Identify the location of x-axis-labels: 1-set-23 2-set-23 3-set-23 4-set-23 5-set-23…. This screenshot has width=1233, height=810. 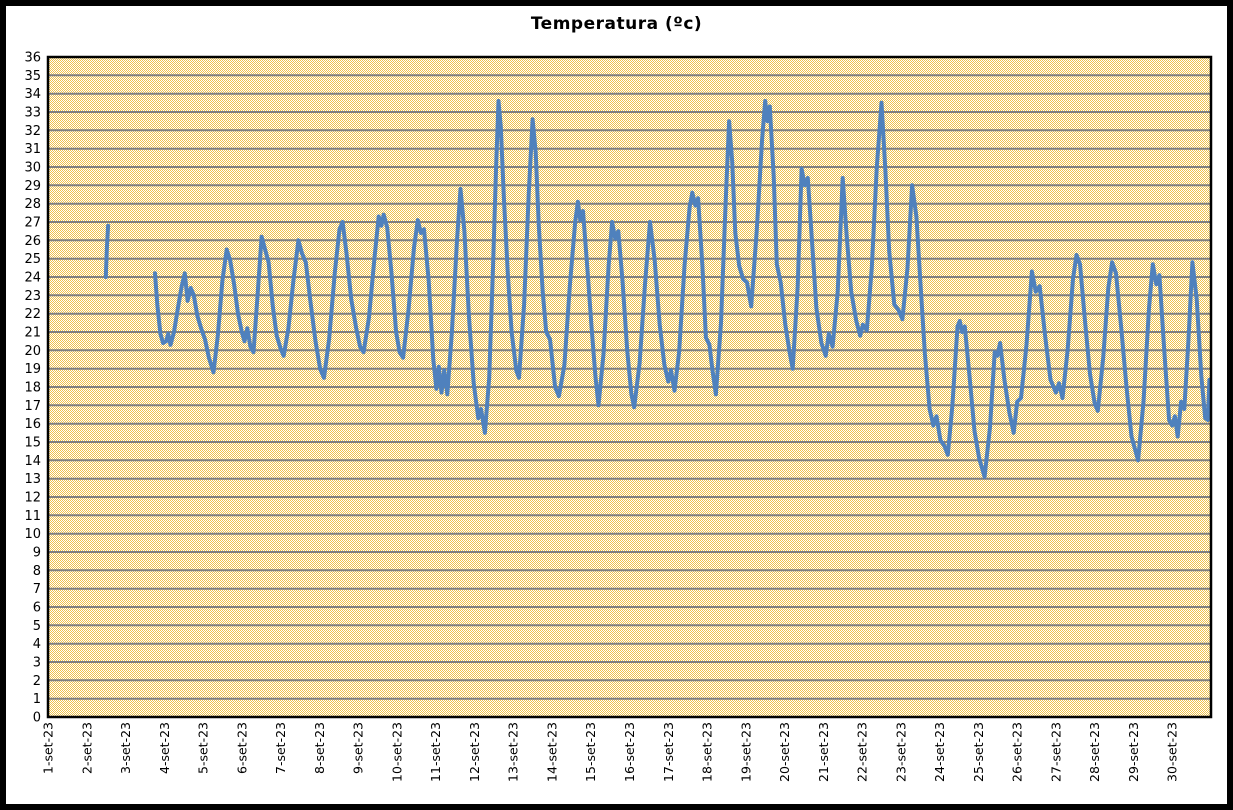
(610, 752).